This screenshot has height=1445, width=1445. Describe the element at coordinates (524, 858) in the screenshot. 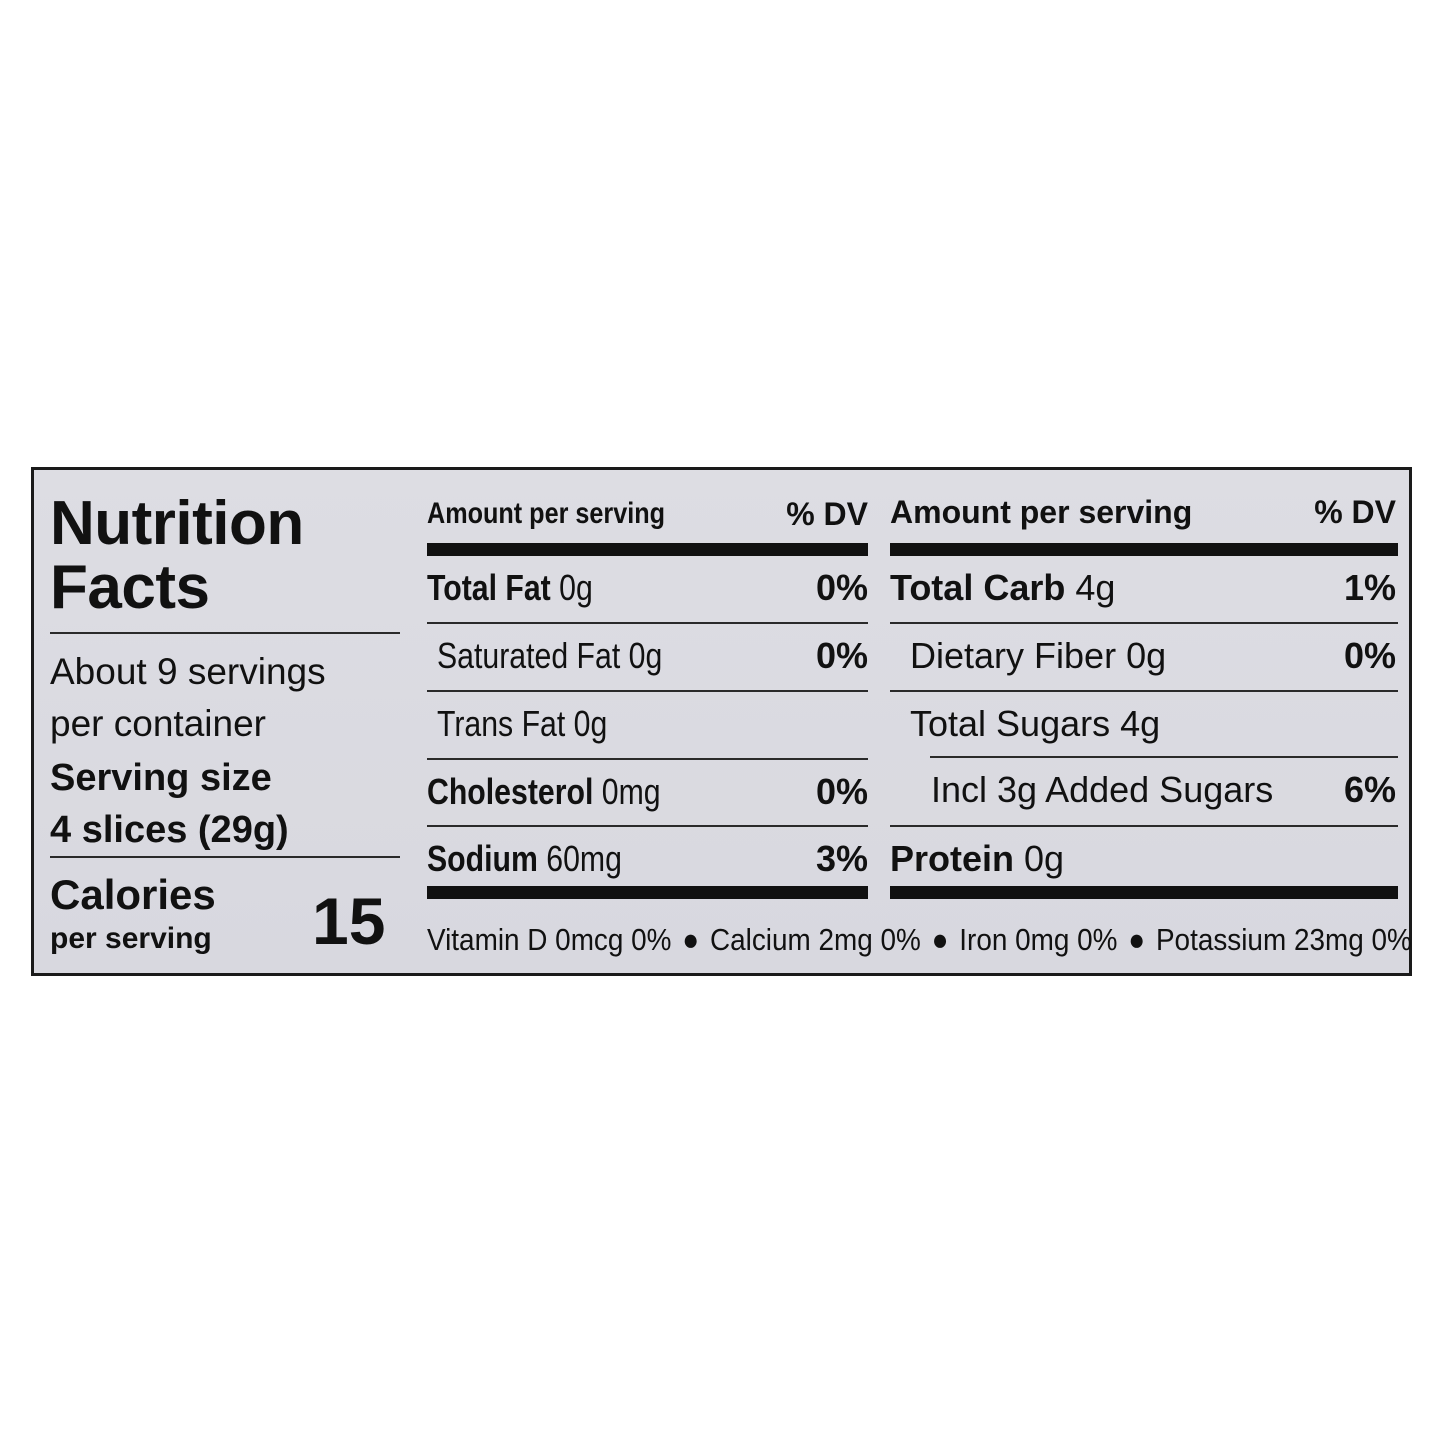

I see `row-sodium: Sodium 60mg` at that location.